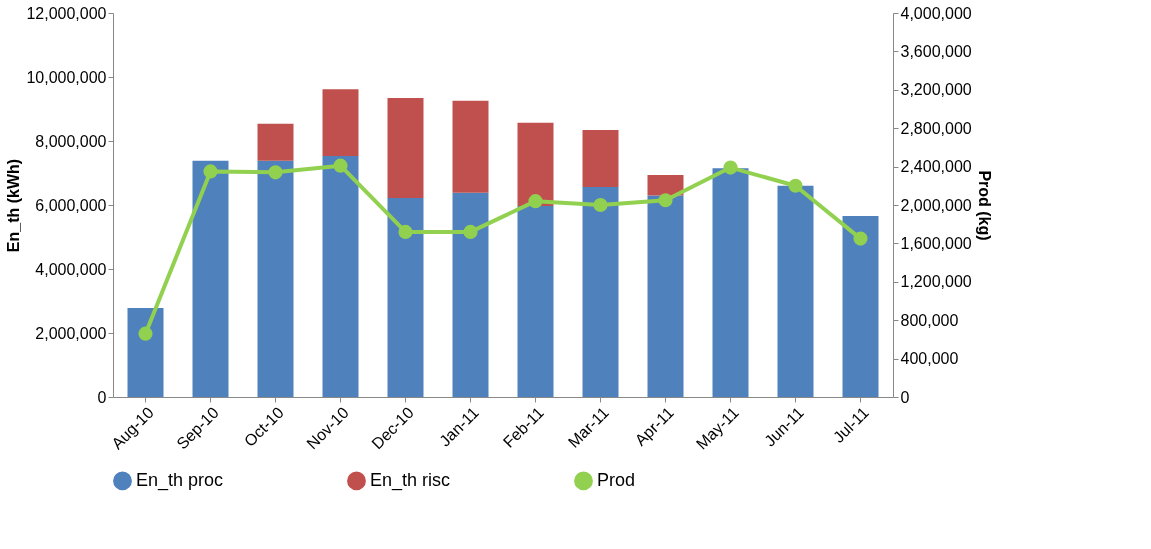 The image size is (1151, 549). What do you see at coordinates (984, 205) in the screenshot?
I see `y2-axis-title: Prod (kg)` at bounding box center [984, 205].